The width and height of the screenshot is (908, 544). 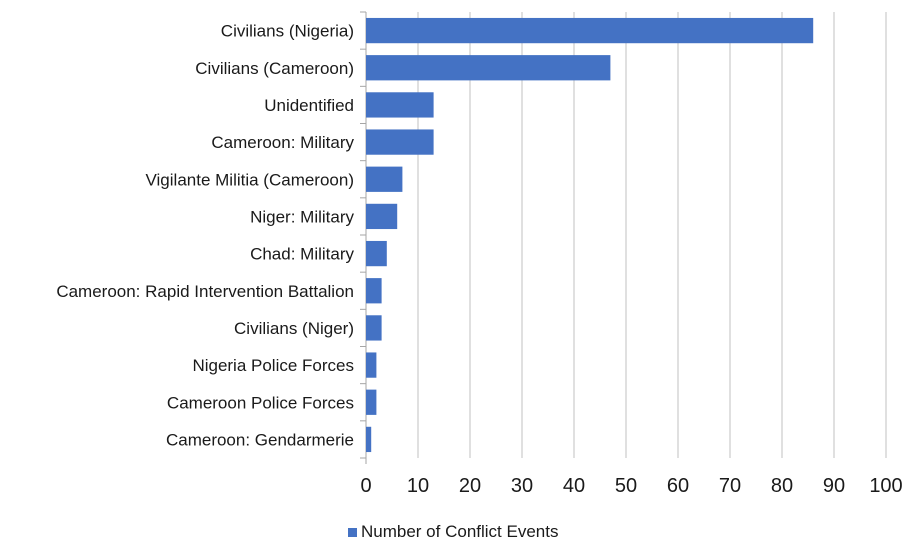 What do you see at coordinates (250, 179) in the screenshot?
I see `category-label-4: Vigilante Militia (Cameroon)` at bounding box center [250, 179].